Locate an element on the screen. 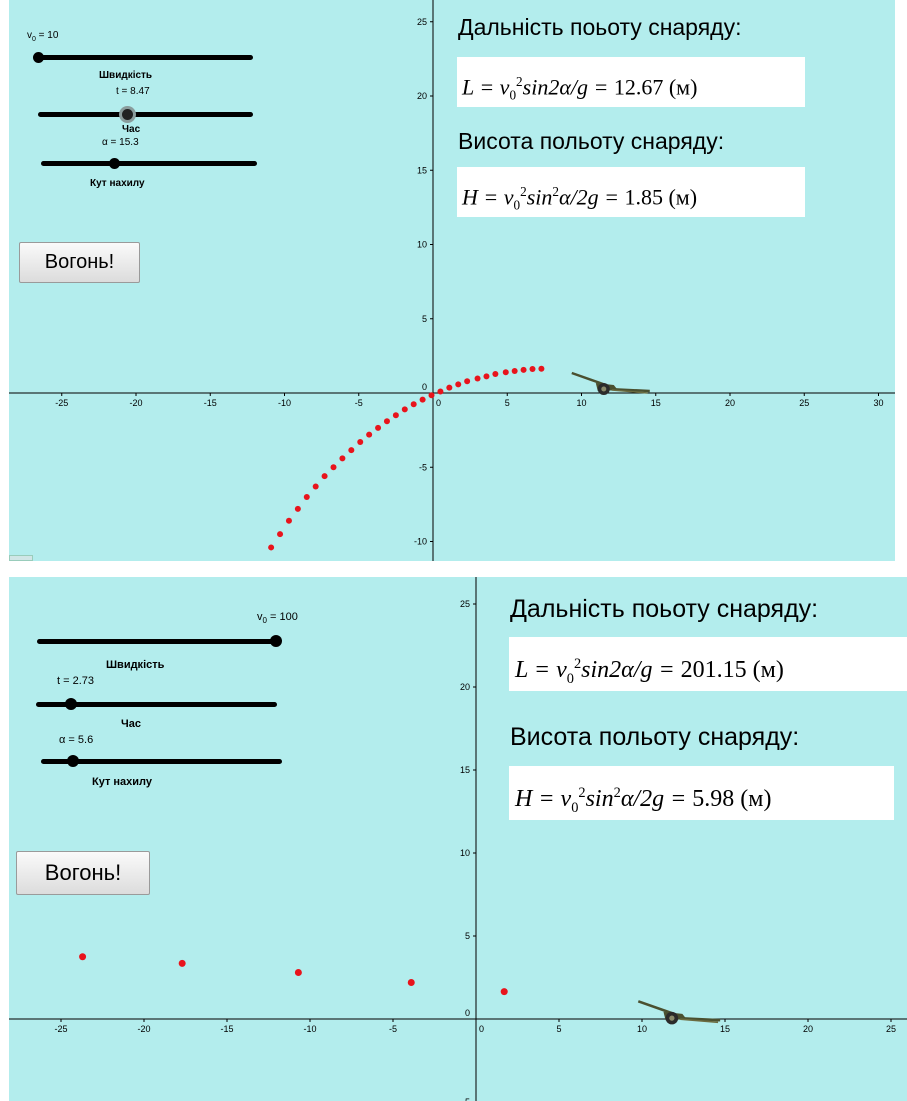  v0-value-label: v0 = 100 is located at coordinates (277, 618).